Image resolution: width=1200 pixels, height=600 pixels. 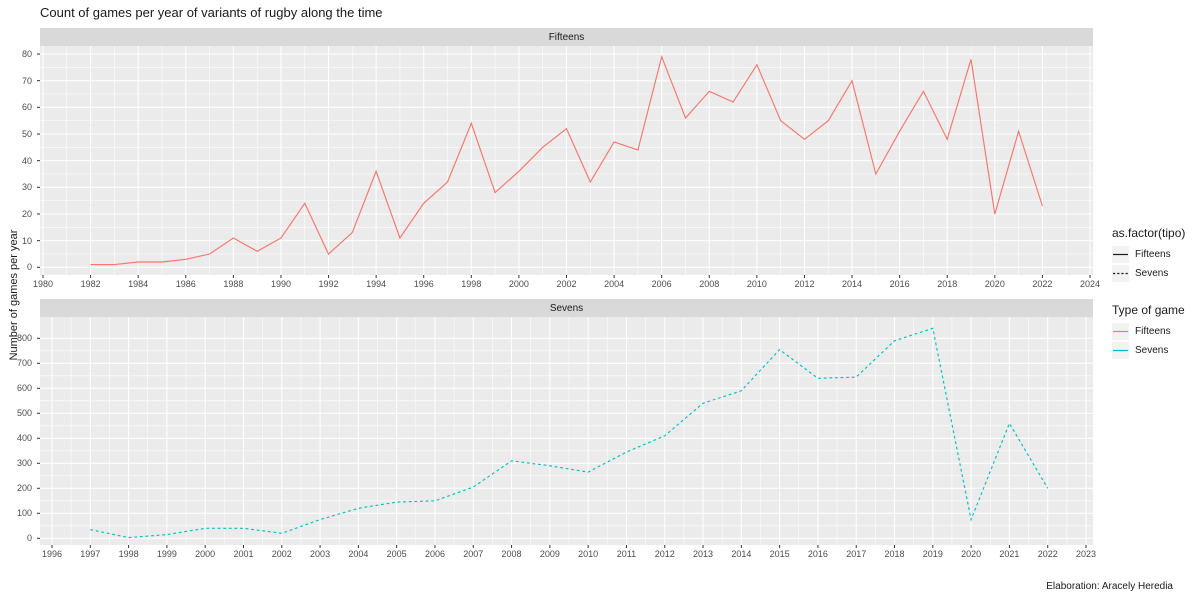 What do you see at coordinates (1109, 586) in the screenshot?
I see `caption: Elaboration: Aracely Heredia` at bounding box center [1109, 586].